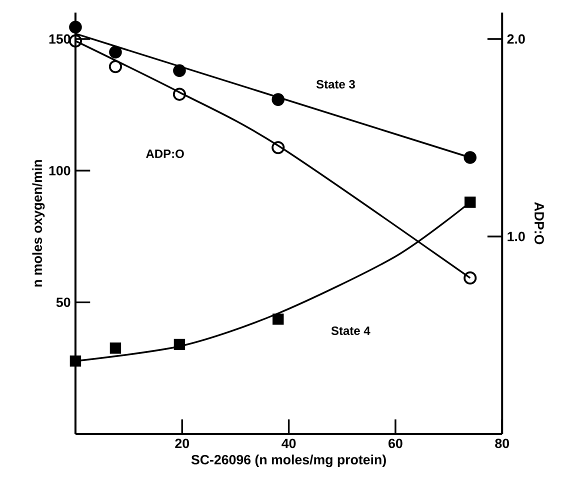 The width and height of the screenshot is (571, 488). Describe the element at coordinates (59, 171) in the screenshot. I see `y-tick-label: 100` at that location.